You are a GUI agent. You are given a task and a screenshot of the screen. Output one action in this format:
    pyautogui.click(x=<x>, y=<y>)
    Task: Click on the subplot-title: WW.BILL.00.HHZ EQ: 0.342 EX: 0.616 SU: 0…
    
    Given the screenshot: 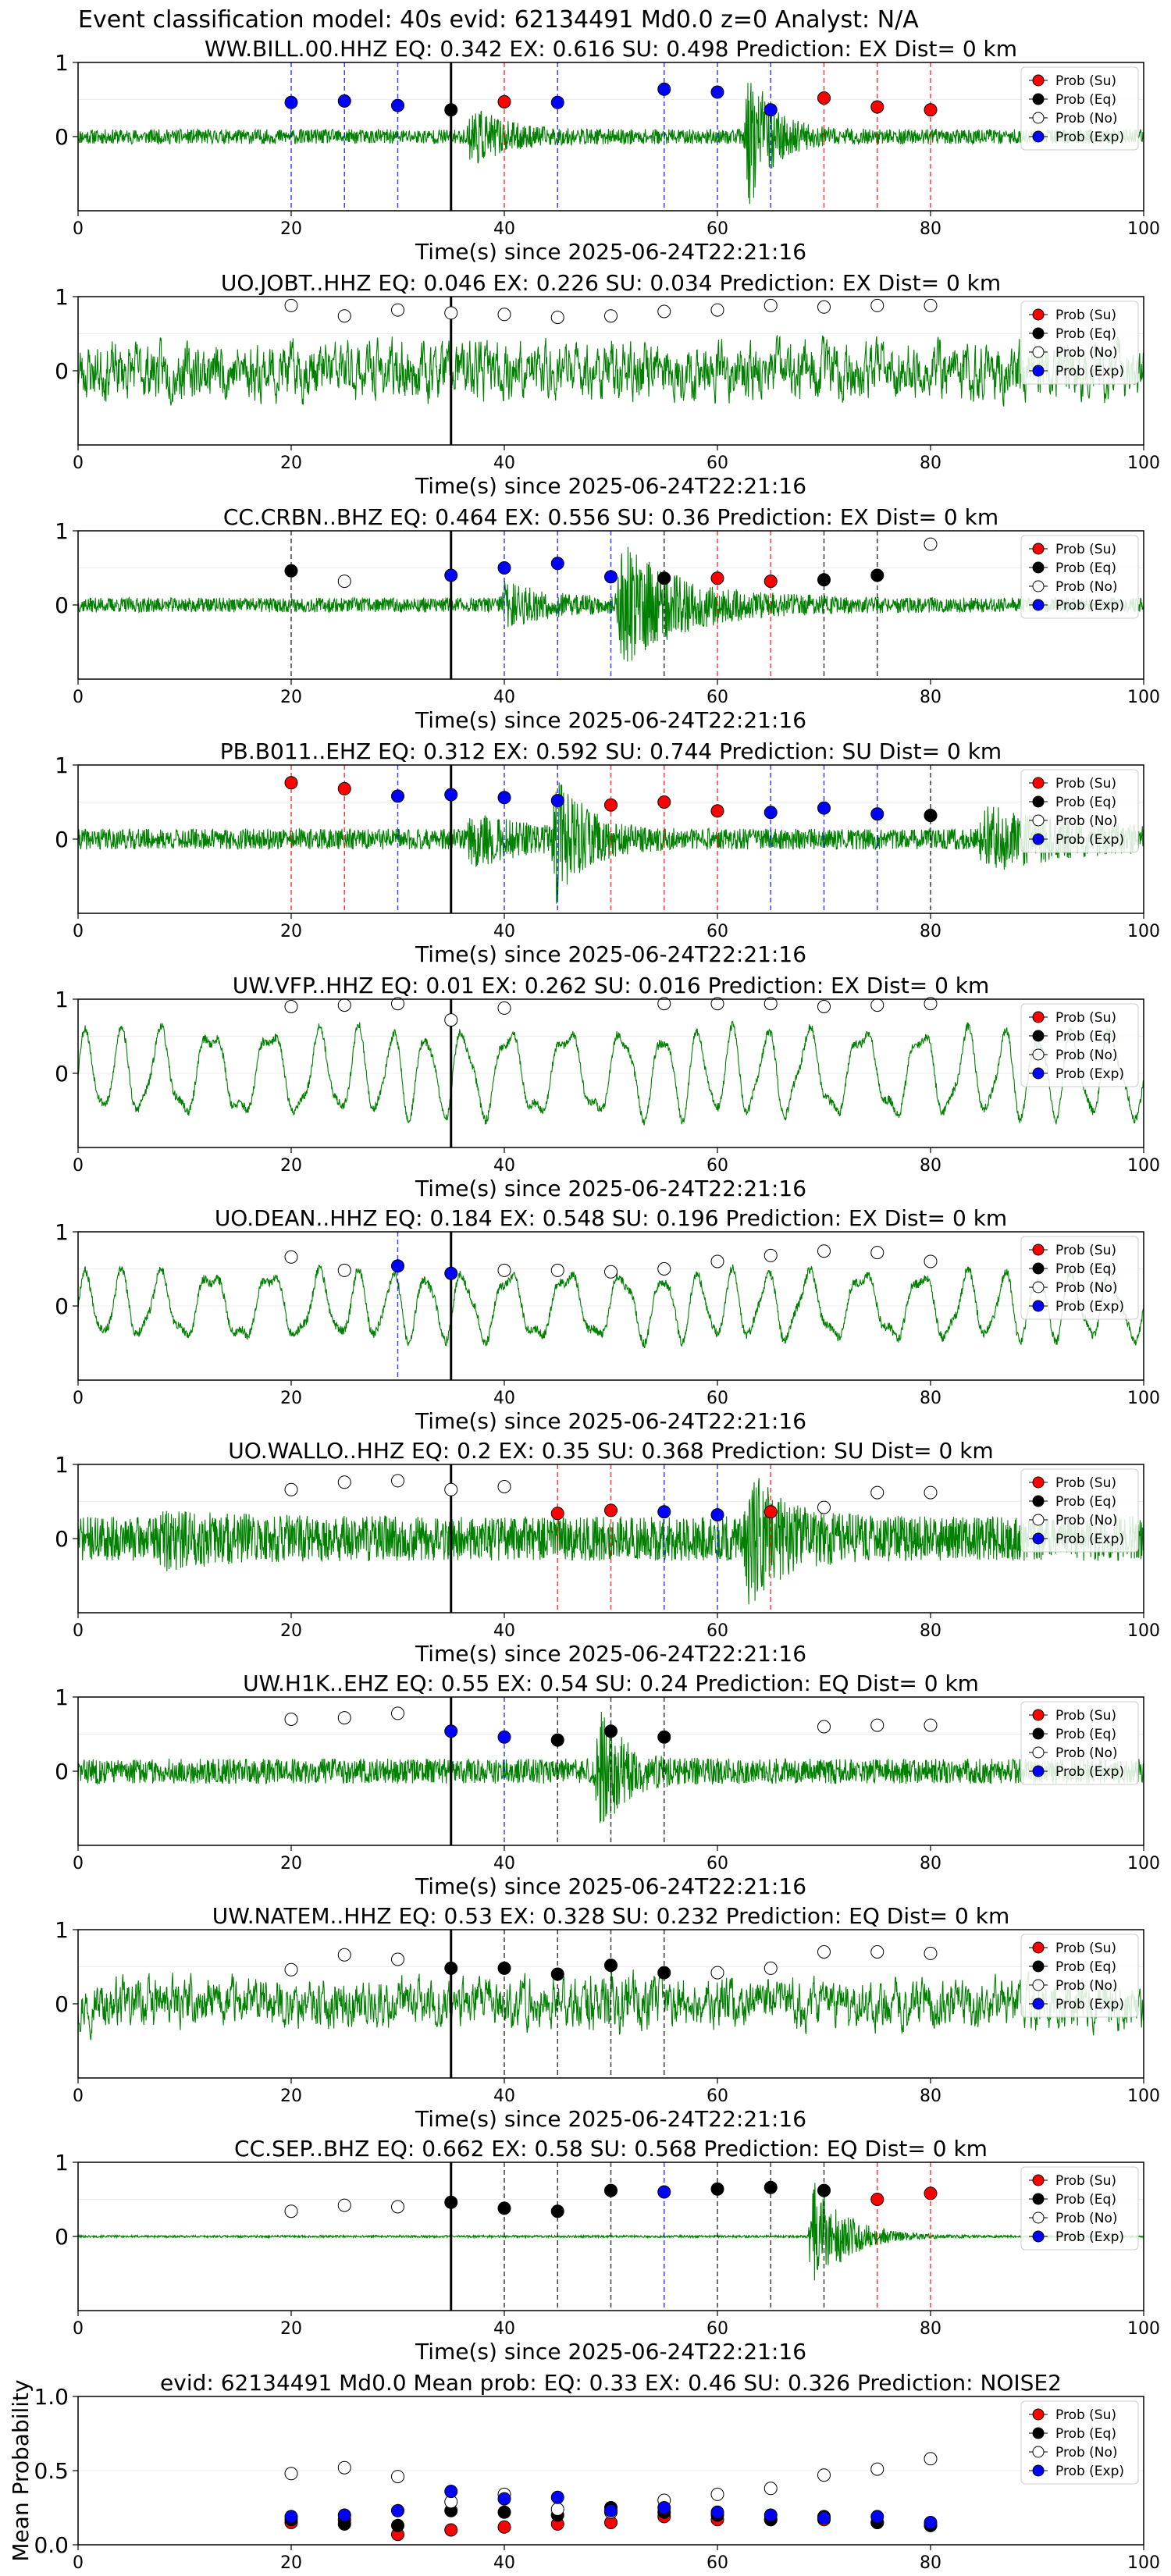 What is the action you would take?
    pyautogui.click(x=611, y=49)
    